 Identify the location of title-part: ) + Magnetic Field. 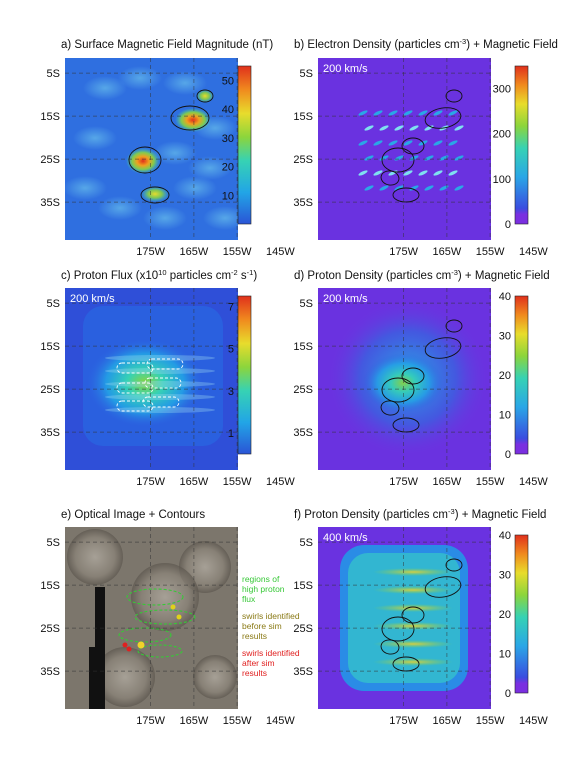
(512, 45).